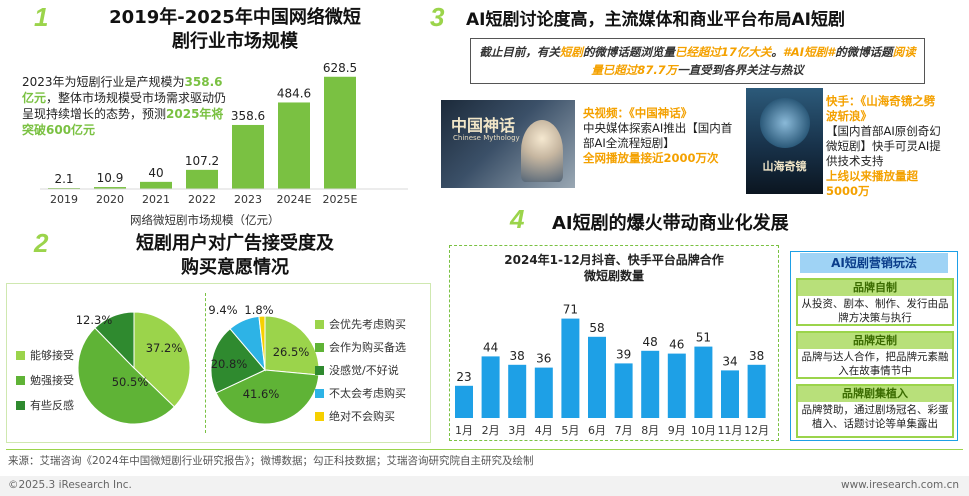 The height and width of the screenshot is (496, 969). Describe the element at coordinates (261, 394) in the screenshot. I see `purchase-intent-value-1: 41.6%` at that location.